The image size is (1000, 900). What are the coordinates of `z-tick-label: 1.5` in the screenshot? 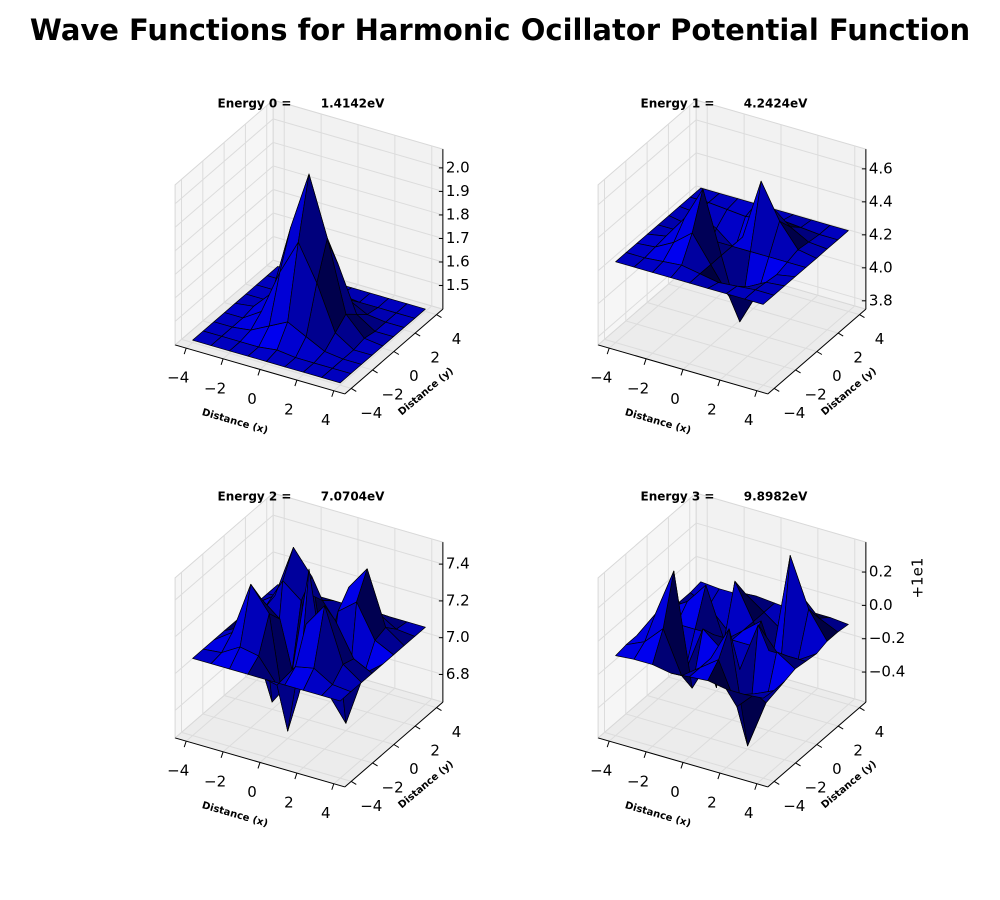 It's located at (458, 285).